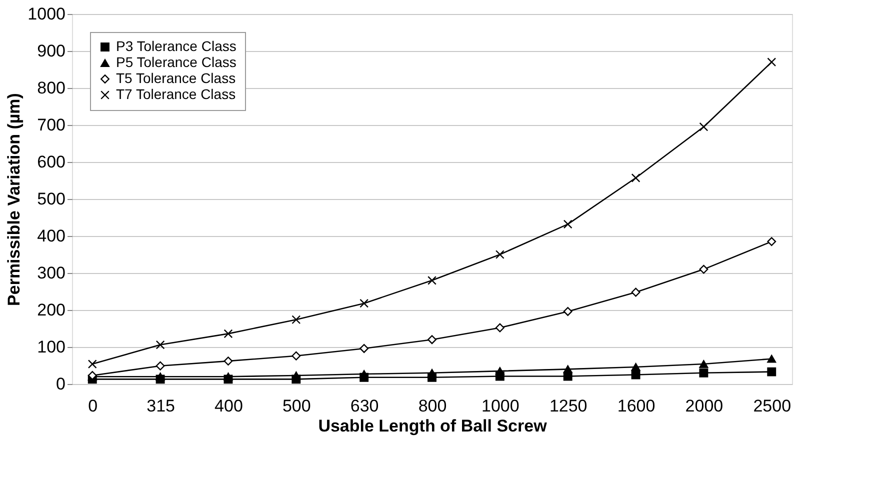  What do you see at coordinates (228, 406) in the screenshot?
I see `x-tick-label: 400` at bounding box center [228, 406].